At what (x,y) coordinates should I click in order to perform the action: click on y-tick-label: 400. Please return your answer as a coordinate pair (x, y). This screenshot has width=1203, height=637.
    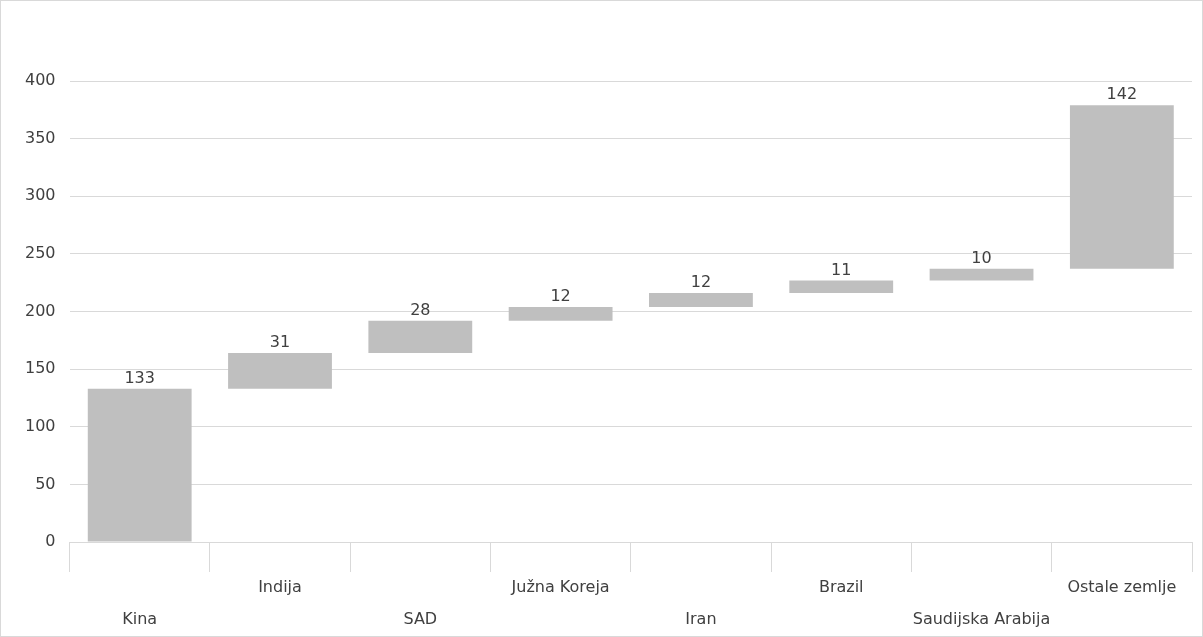
    Looking at the image, I should click on (40, 80).